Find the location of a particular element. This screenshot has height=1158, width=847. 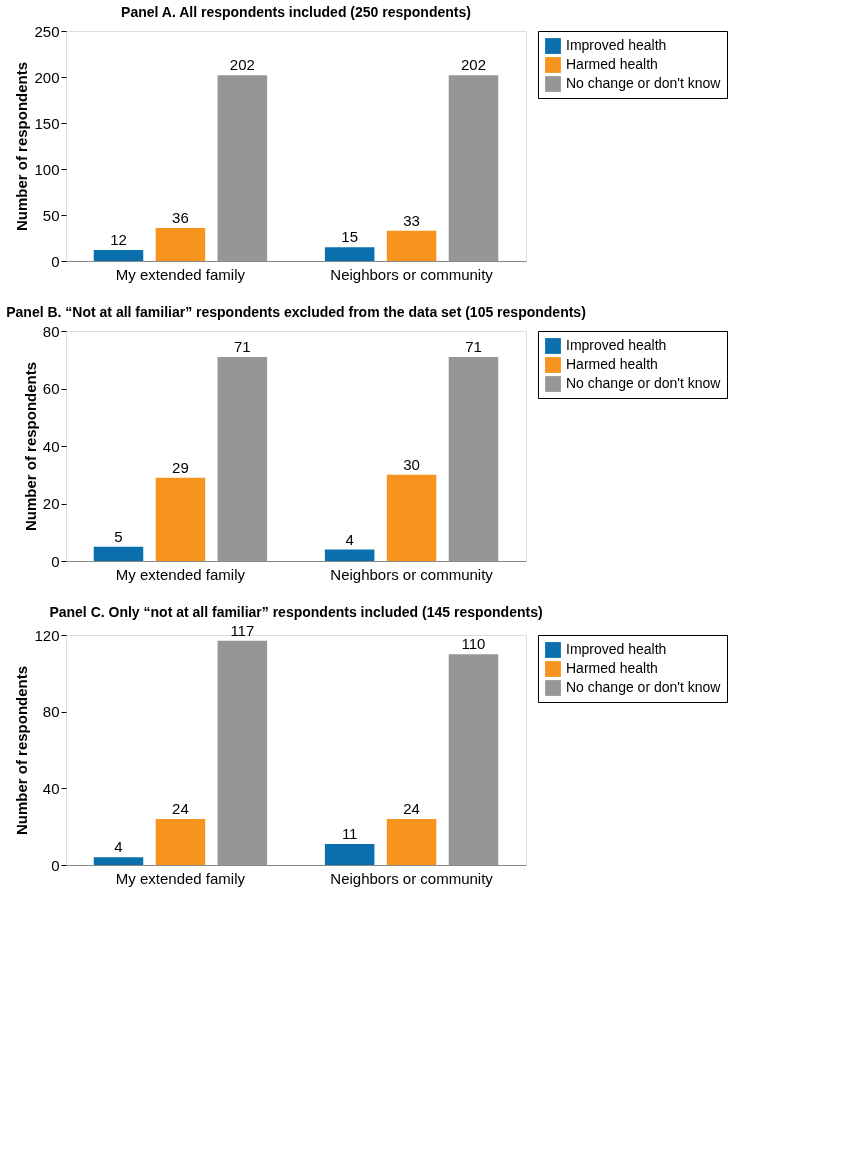

data-label: 11 is located at coordinates (349, 833).